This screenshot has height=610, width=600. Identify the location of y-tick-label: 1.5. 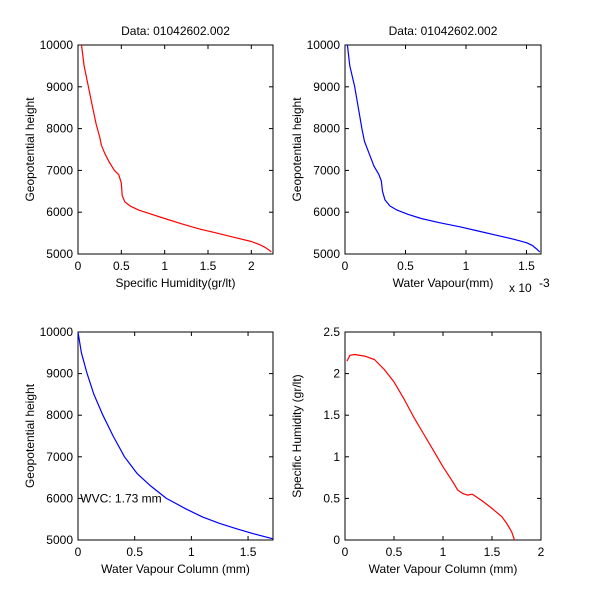
(331, 415).